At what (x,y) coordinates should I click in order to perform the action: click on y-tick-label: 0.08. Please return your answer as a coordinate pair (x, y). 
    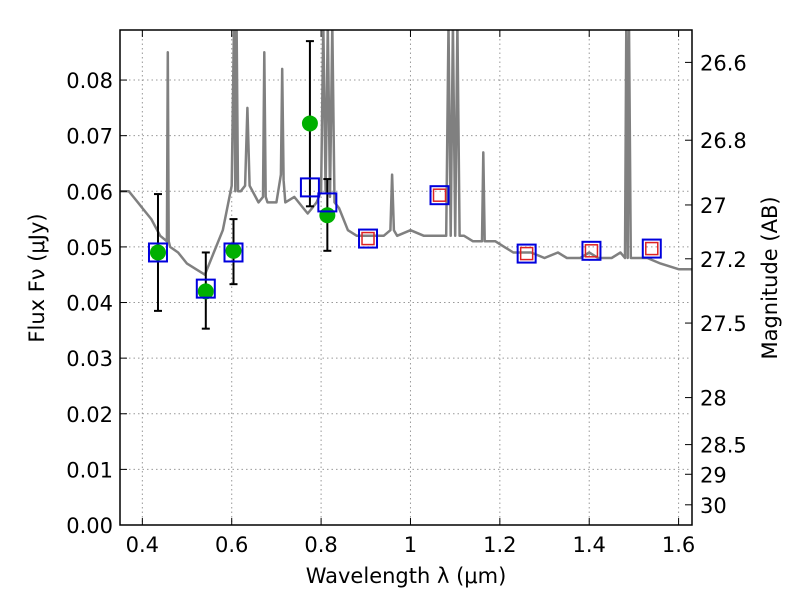
    Looking at the image, I should click on (89, 81).